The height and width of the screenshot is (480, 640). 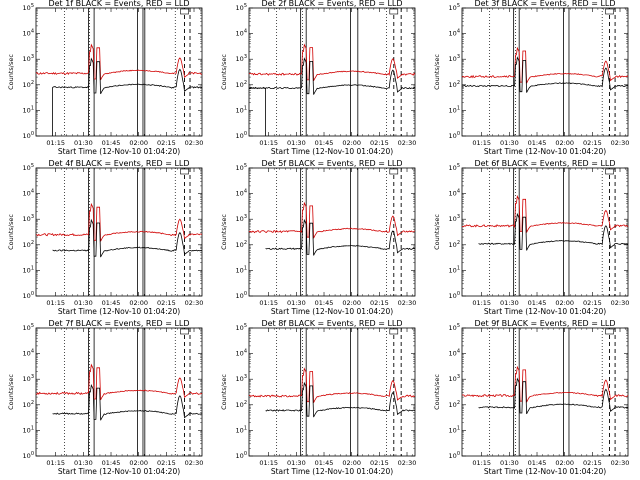 I want to click on chart-title: Det 5f BLACK = Events, RED = LLD, so click(x=331, y=164).